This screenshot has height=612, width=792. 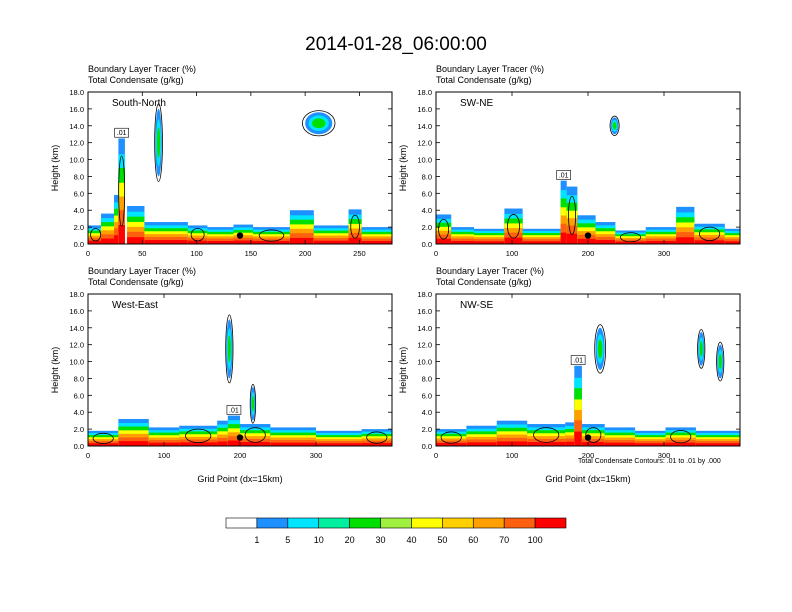 I want to click on y-tick-label: 8.0, so click(x=427, y=176).